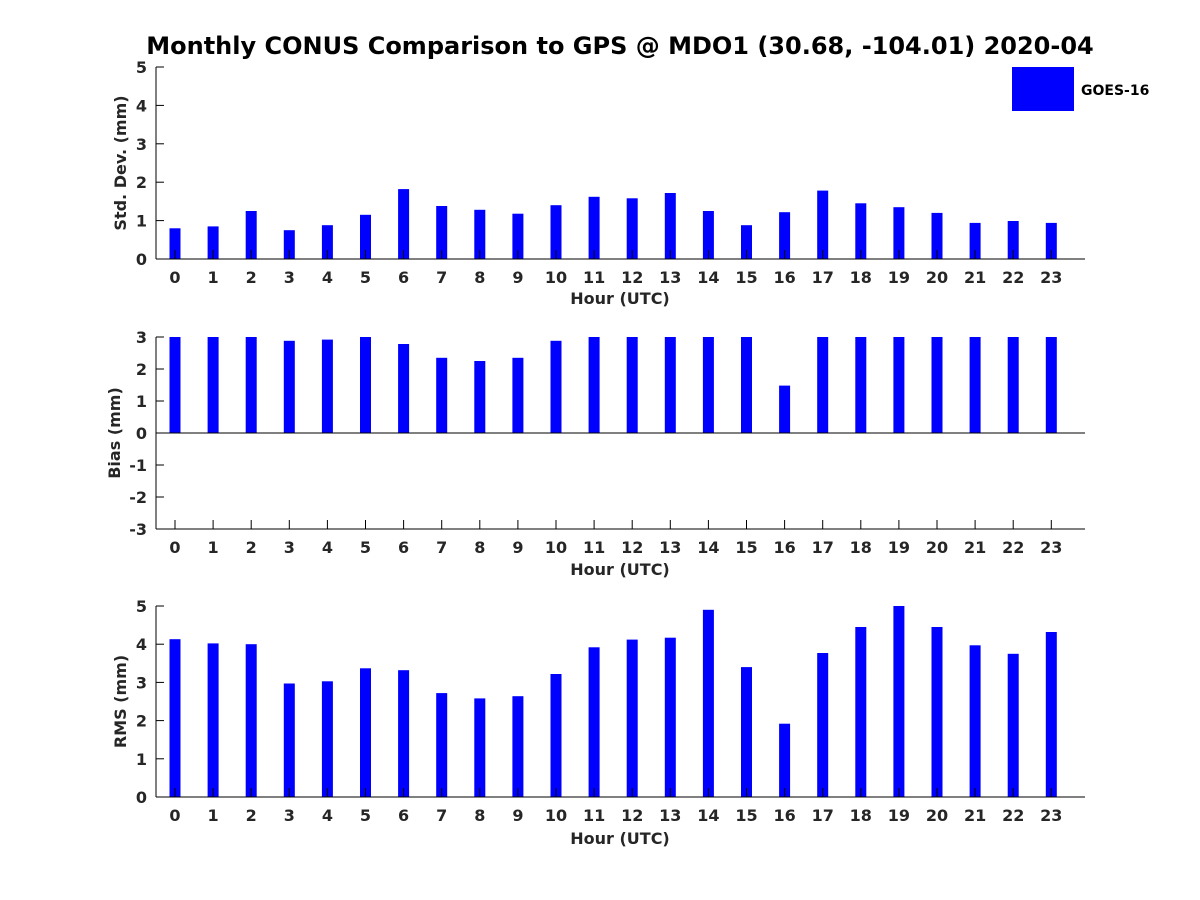 This screenshot has height=900, width=1200. Describe the element at coordinates (141, 337) in the screenshot. I see `ytick-label-bias: 3` at that location.